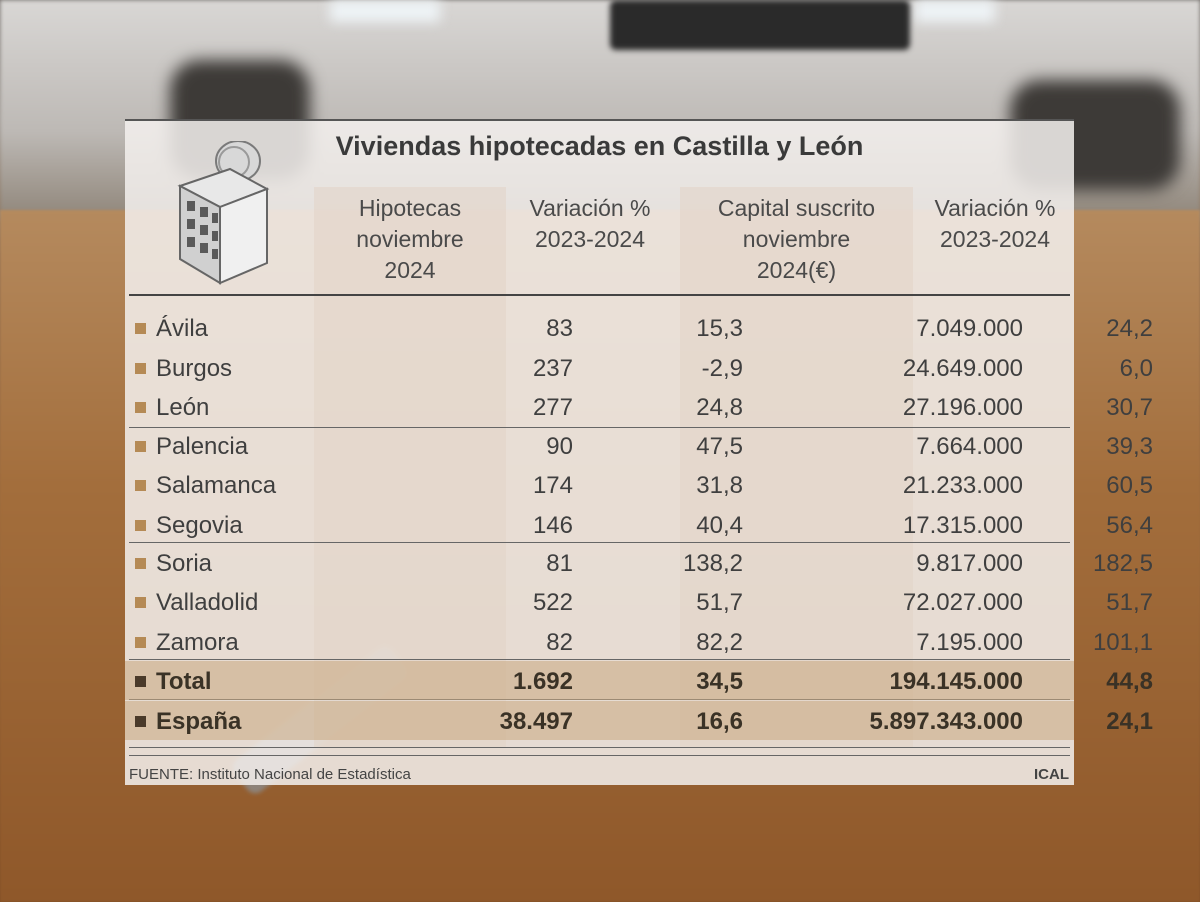 This screenshot has height=902, width=1200. What do you see at coordinates (599, 295) in the screenshot?
I see `header-rule` at bounding box center [599, 295].